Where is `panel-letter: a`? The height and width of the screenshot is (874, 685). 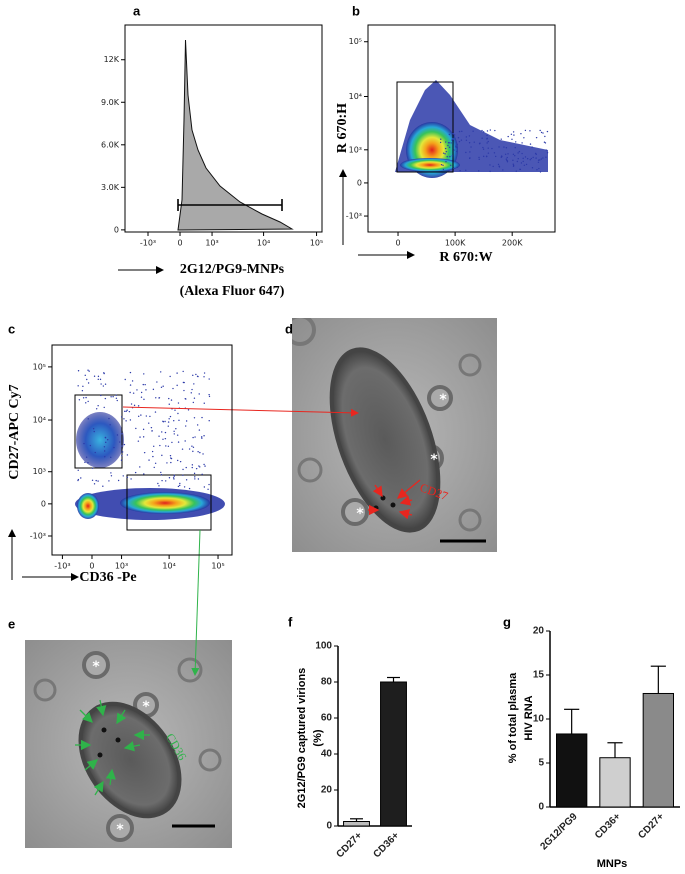
panel-letter: a is located at coordinates (137, 10).